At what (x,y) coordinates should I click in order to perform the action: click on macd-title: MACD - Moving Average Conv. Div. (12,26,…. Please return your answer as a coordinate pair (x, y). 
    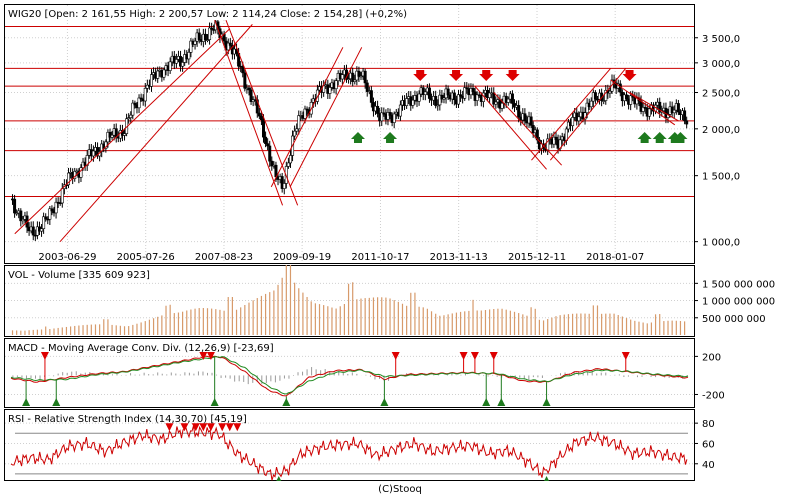
    Looking at the image, I should click on (141, 348).